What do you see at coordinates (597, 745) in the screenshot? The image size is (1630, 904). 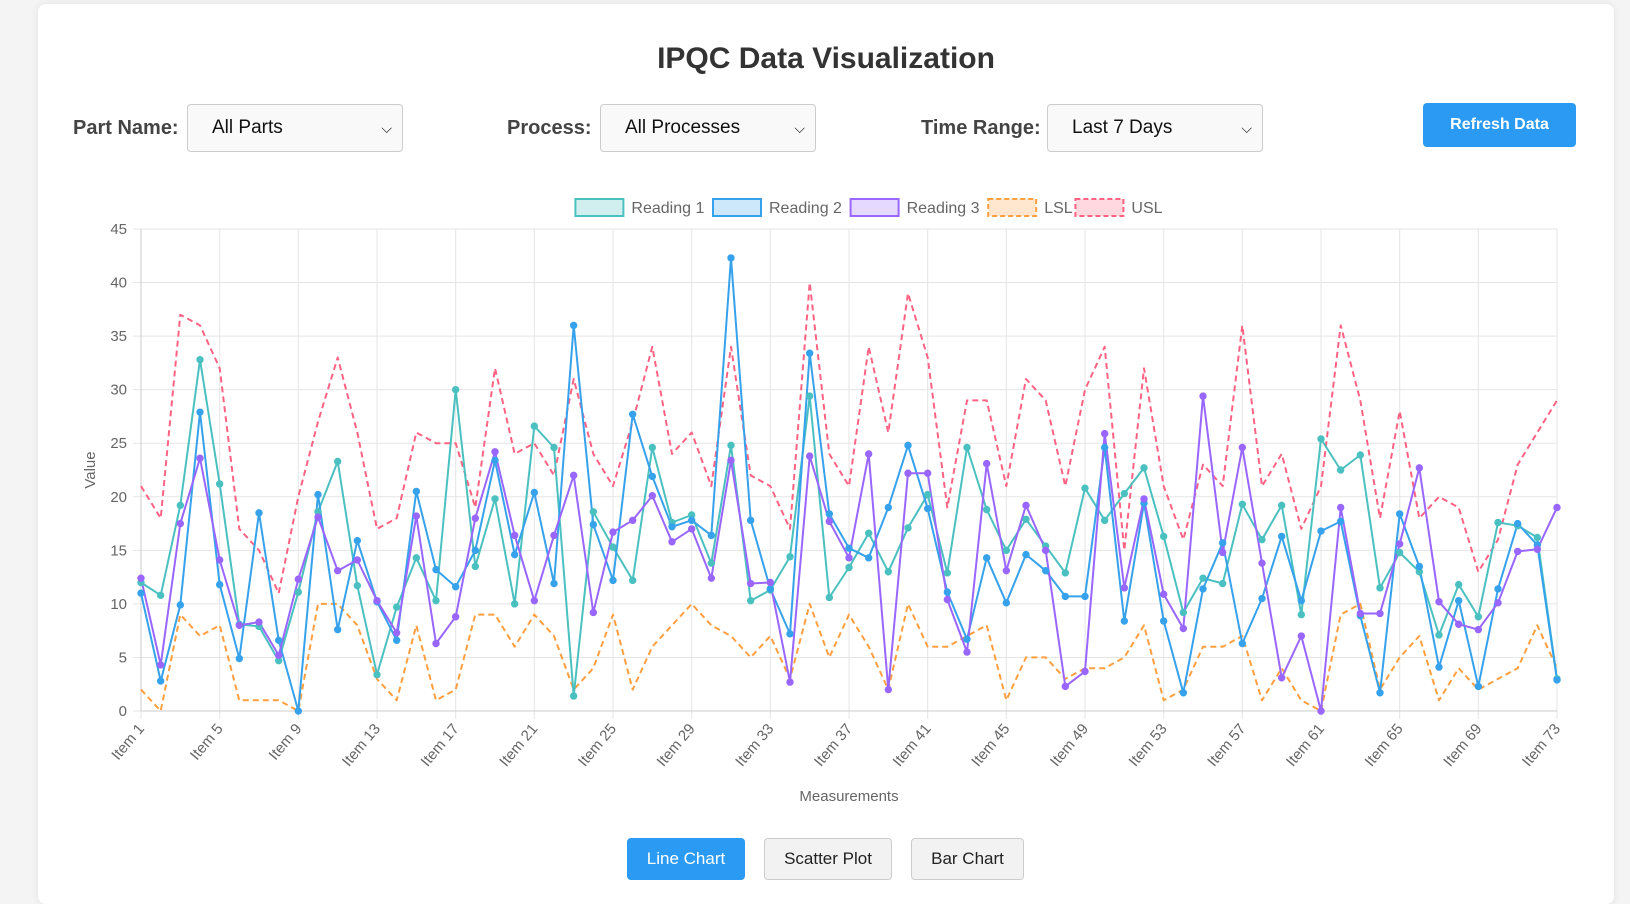 I see `x-tick-label: Item 25` at bounding box center [597, 745].